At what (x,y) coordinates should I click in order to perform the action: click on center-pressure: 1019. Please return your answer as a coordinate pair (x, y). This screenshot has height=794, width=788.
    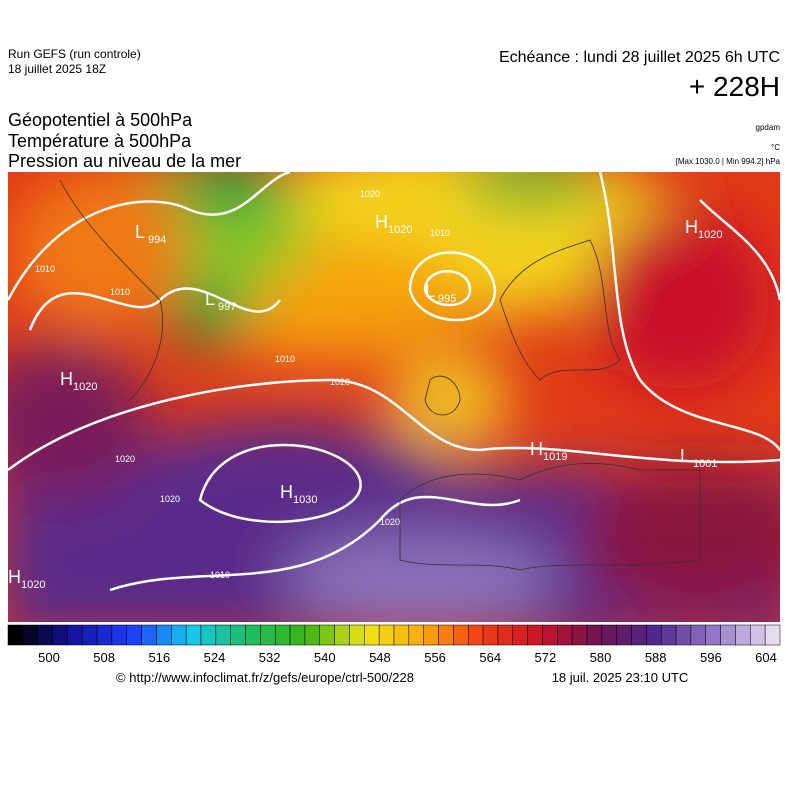
    Looking at the image, I should click on (555, 457).